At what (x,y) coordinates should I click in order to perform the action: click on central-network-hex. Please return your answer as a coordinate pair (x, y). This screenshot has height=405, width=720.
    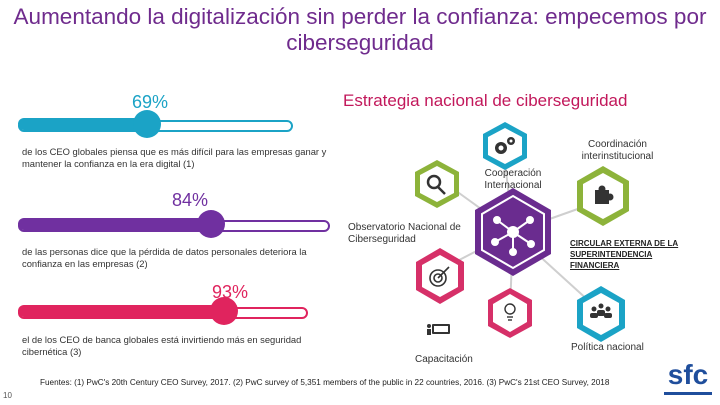
    Looking at the image, I should click on (513, 232).